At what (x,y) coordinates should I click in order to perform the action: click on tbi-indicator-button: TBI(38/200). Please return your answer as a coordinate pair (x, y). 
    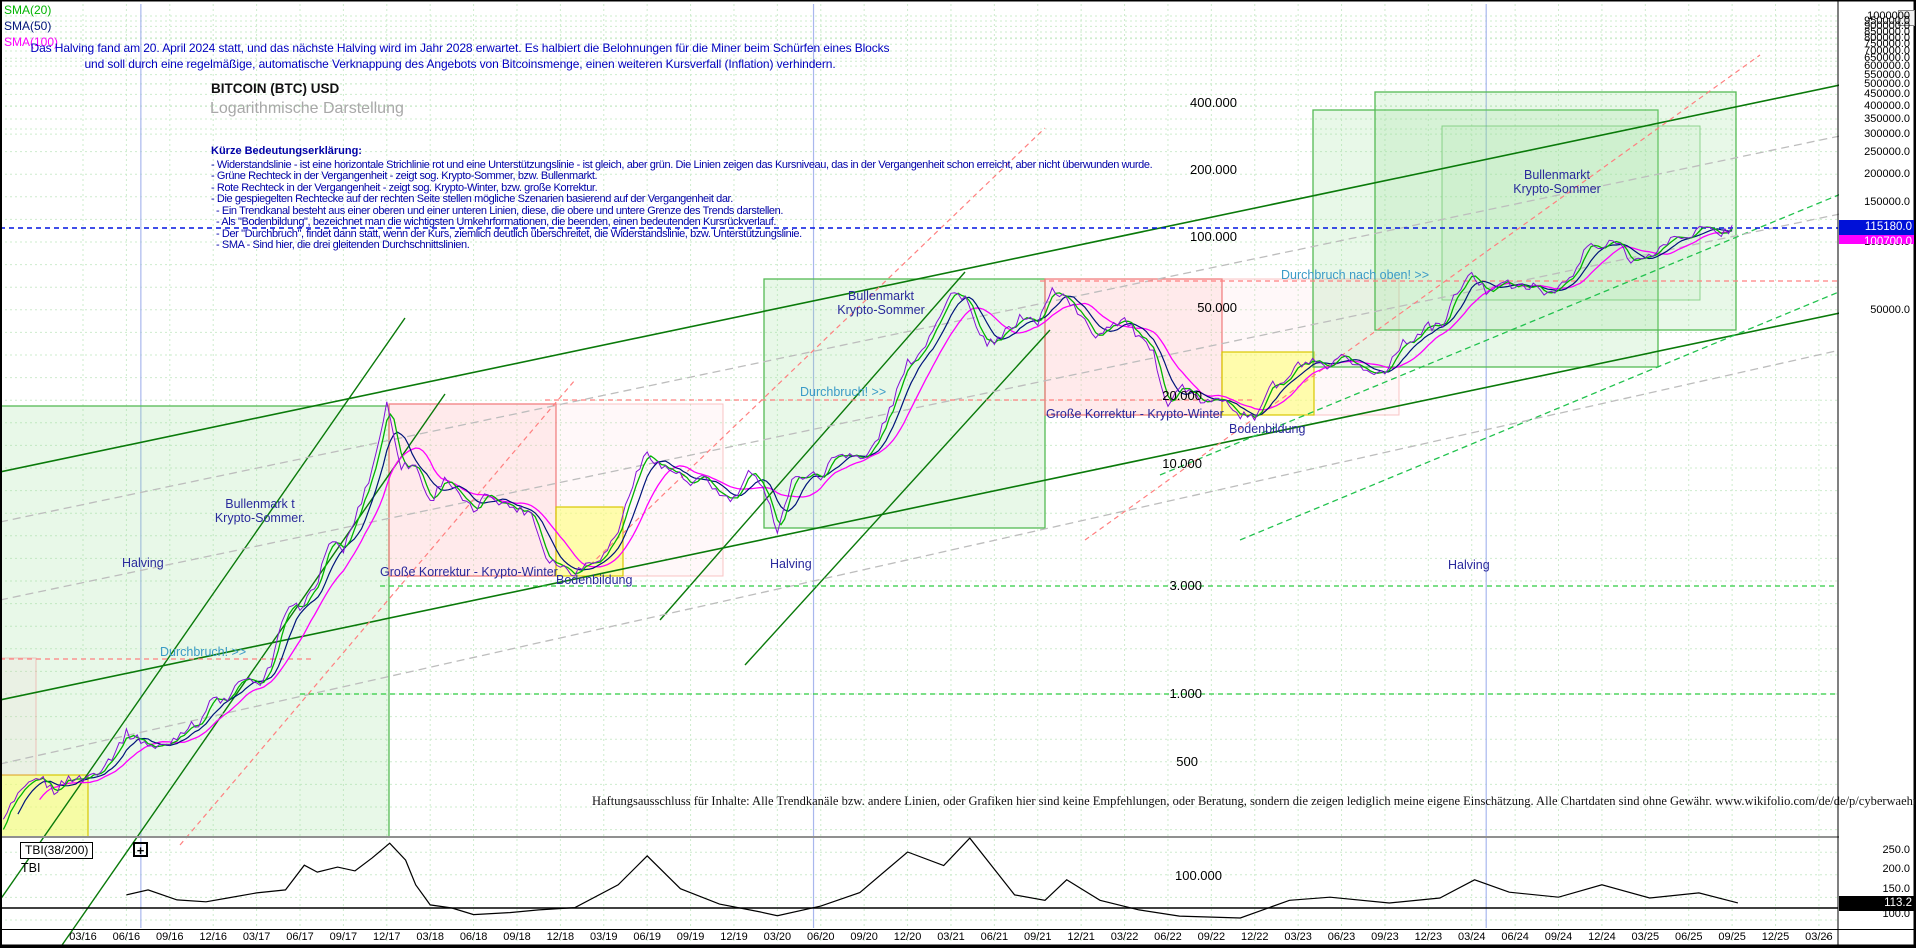
    Looking at the image, I should click on (57, 850).